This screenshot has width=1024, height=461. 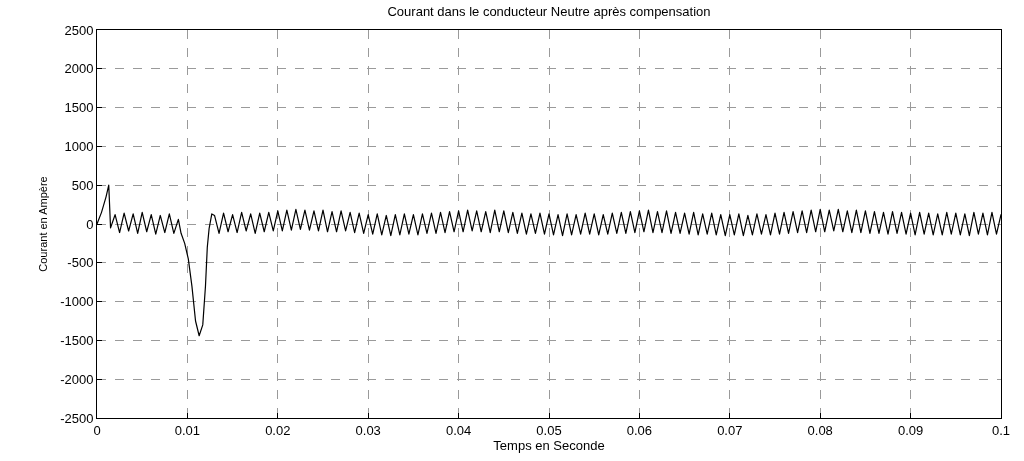 I want to click on y-tick-label: 0, so click(x=90, y=224).